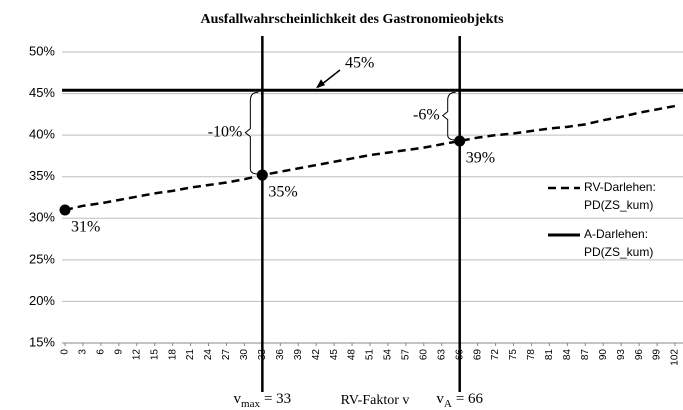 This screenshot has width=683, height=410. What do you see at coordinates (83, 352) in the screenshot?
I see `x-tick-label: 3` at bounding box center [83, 352].